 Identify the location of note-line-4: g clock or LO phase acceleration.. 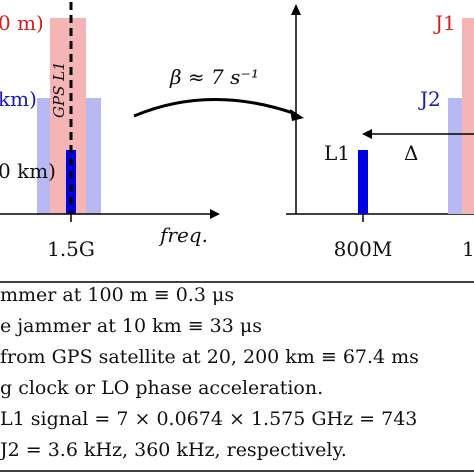
(162, 388).